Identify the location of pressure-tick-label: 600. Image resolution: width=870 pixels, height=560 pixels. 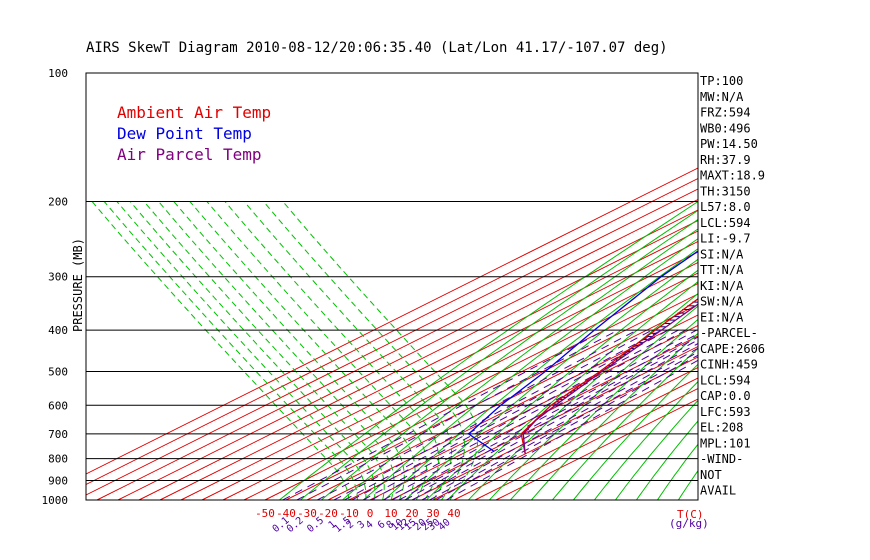
(58, 405).